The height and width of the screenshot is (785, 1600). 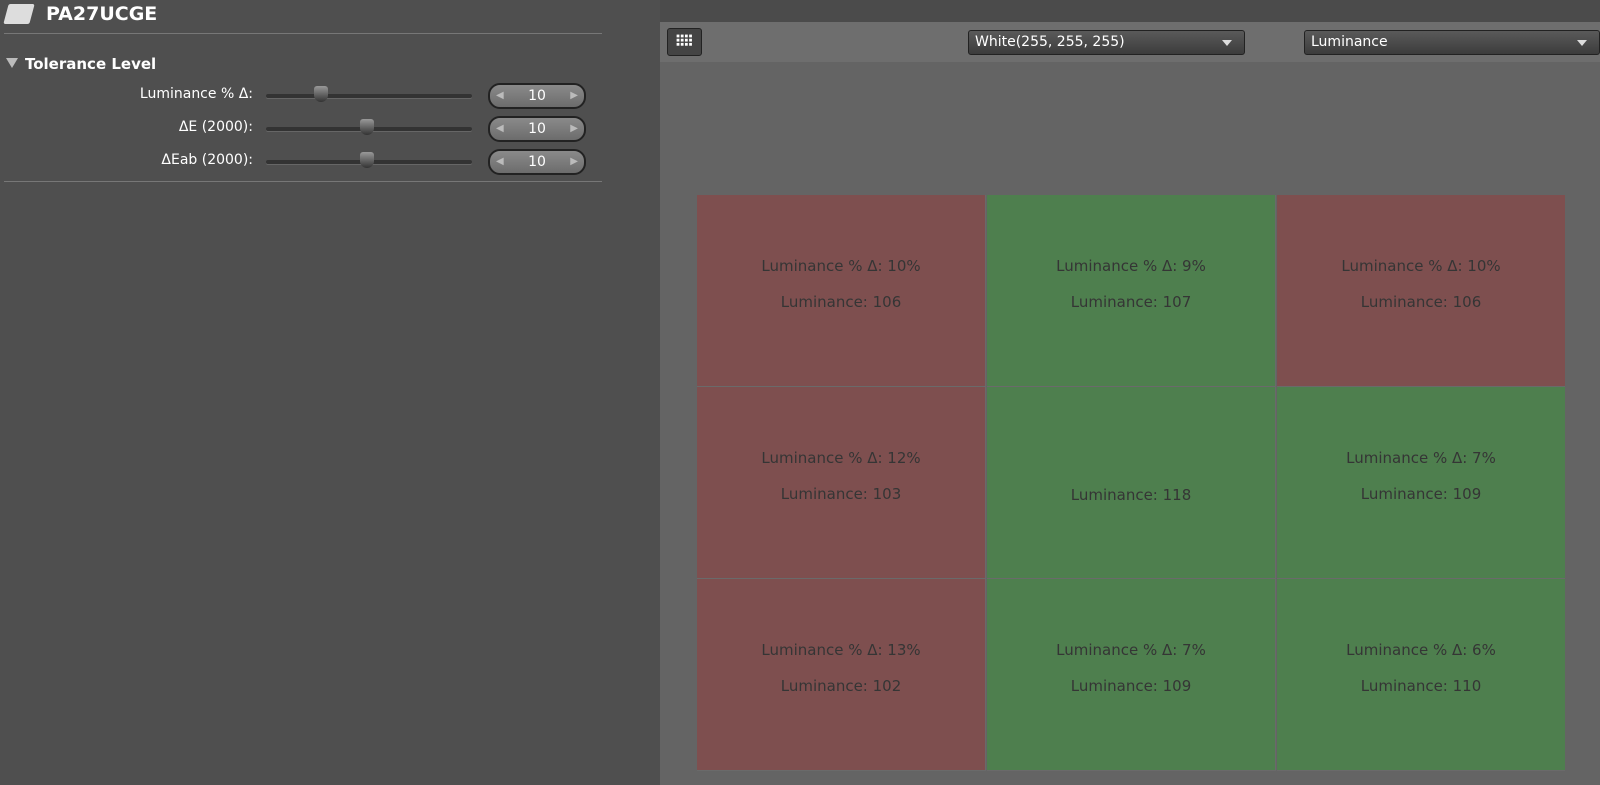 What do you see at coordinates (1131, 483) in the screenshot?
I see `grid-cell: Luminance: 118` at bounding box center [1131, 483].